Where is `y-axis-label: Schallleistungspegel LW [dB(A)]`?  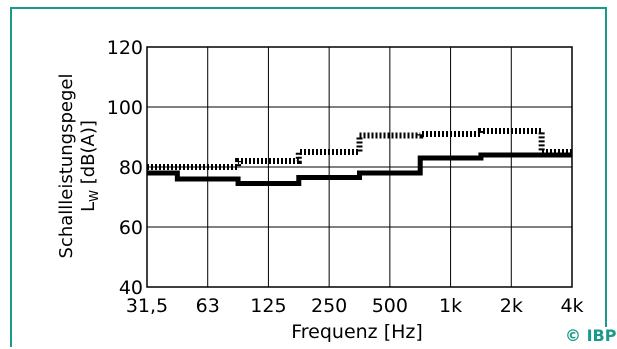 y-axis-label: Schallleistungspegel LW [dB(A)] is located at coordinates (78, 166).